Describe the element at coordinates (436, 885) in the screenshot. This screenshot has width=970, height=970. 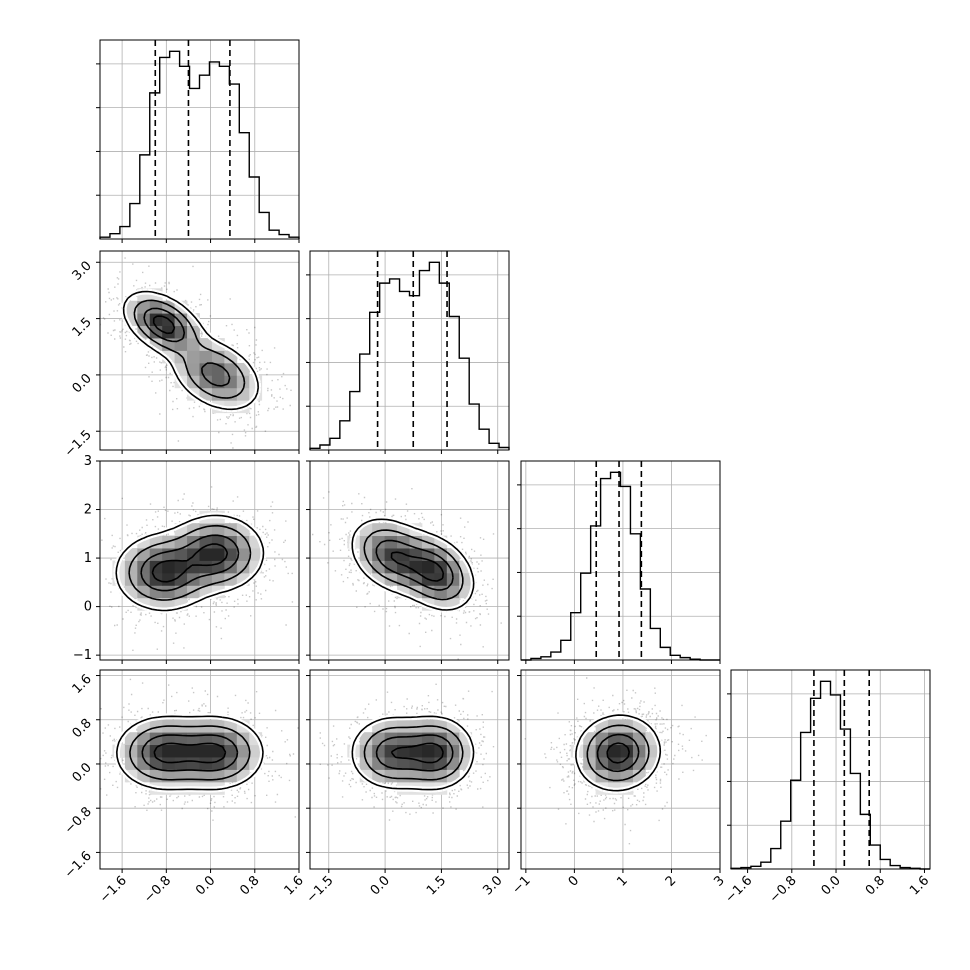
I see `x-tick-label-1-2: 1.5` at that location.